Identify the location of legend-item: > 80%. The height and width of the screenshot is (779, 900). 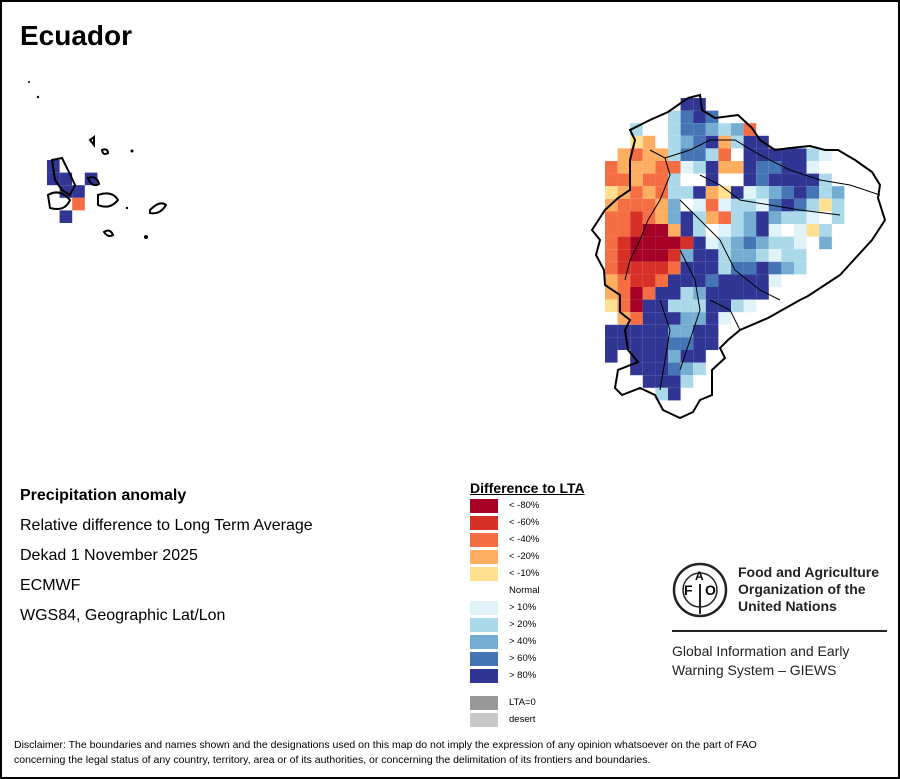
(527, 677).